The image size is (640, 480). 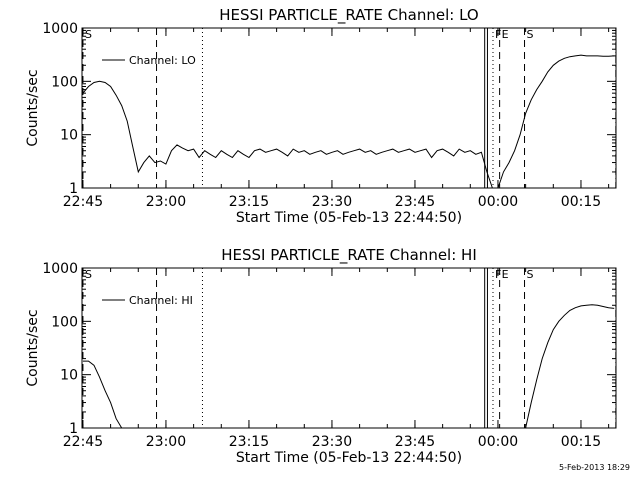 What do you see at coordinates (64, 82) in the screenshot?
I see `y-tick-label-lo-2: 100` at bounding box center [64, 82].